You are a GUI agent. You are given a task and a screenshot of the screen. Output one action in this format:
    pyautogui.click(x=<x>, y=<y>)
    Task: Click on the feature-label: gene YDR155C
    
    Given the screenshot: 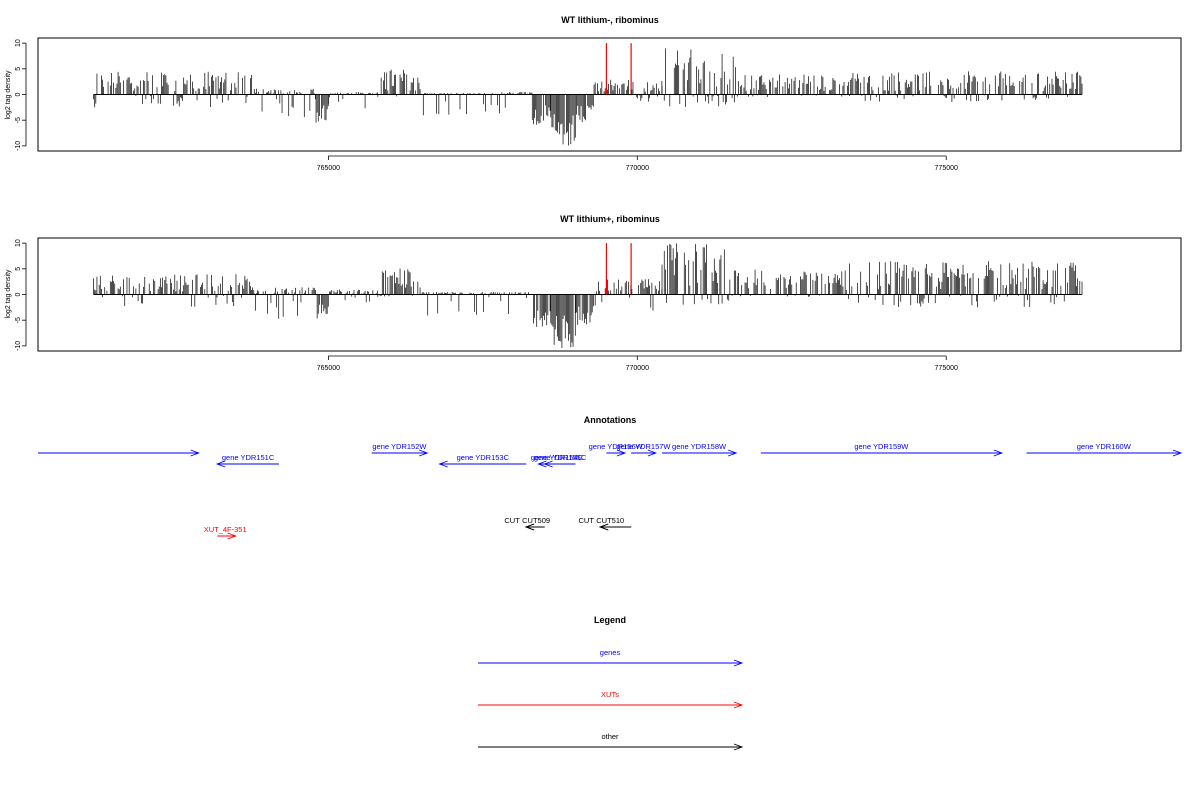 What is the action you would take?
    pyautogui.click(x=560, y=457)
    